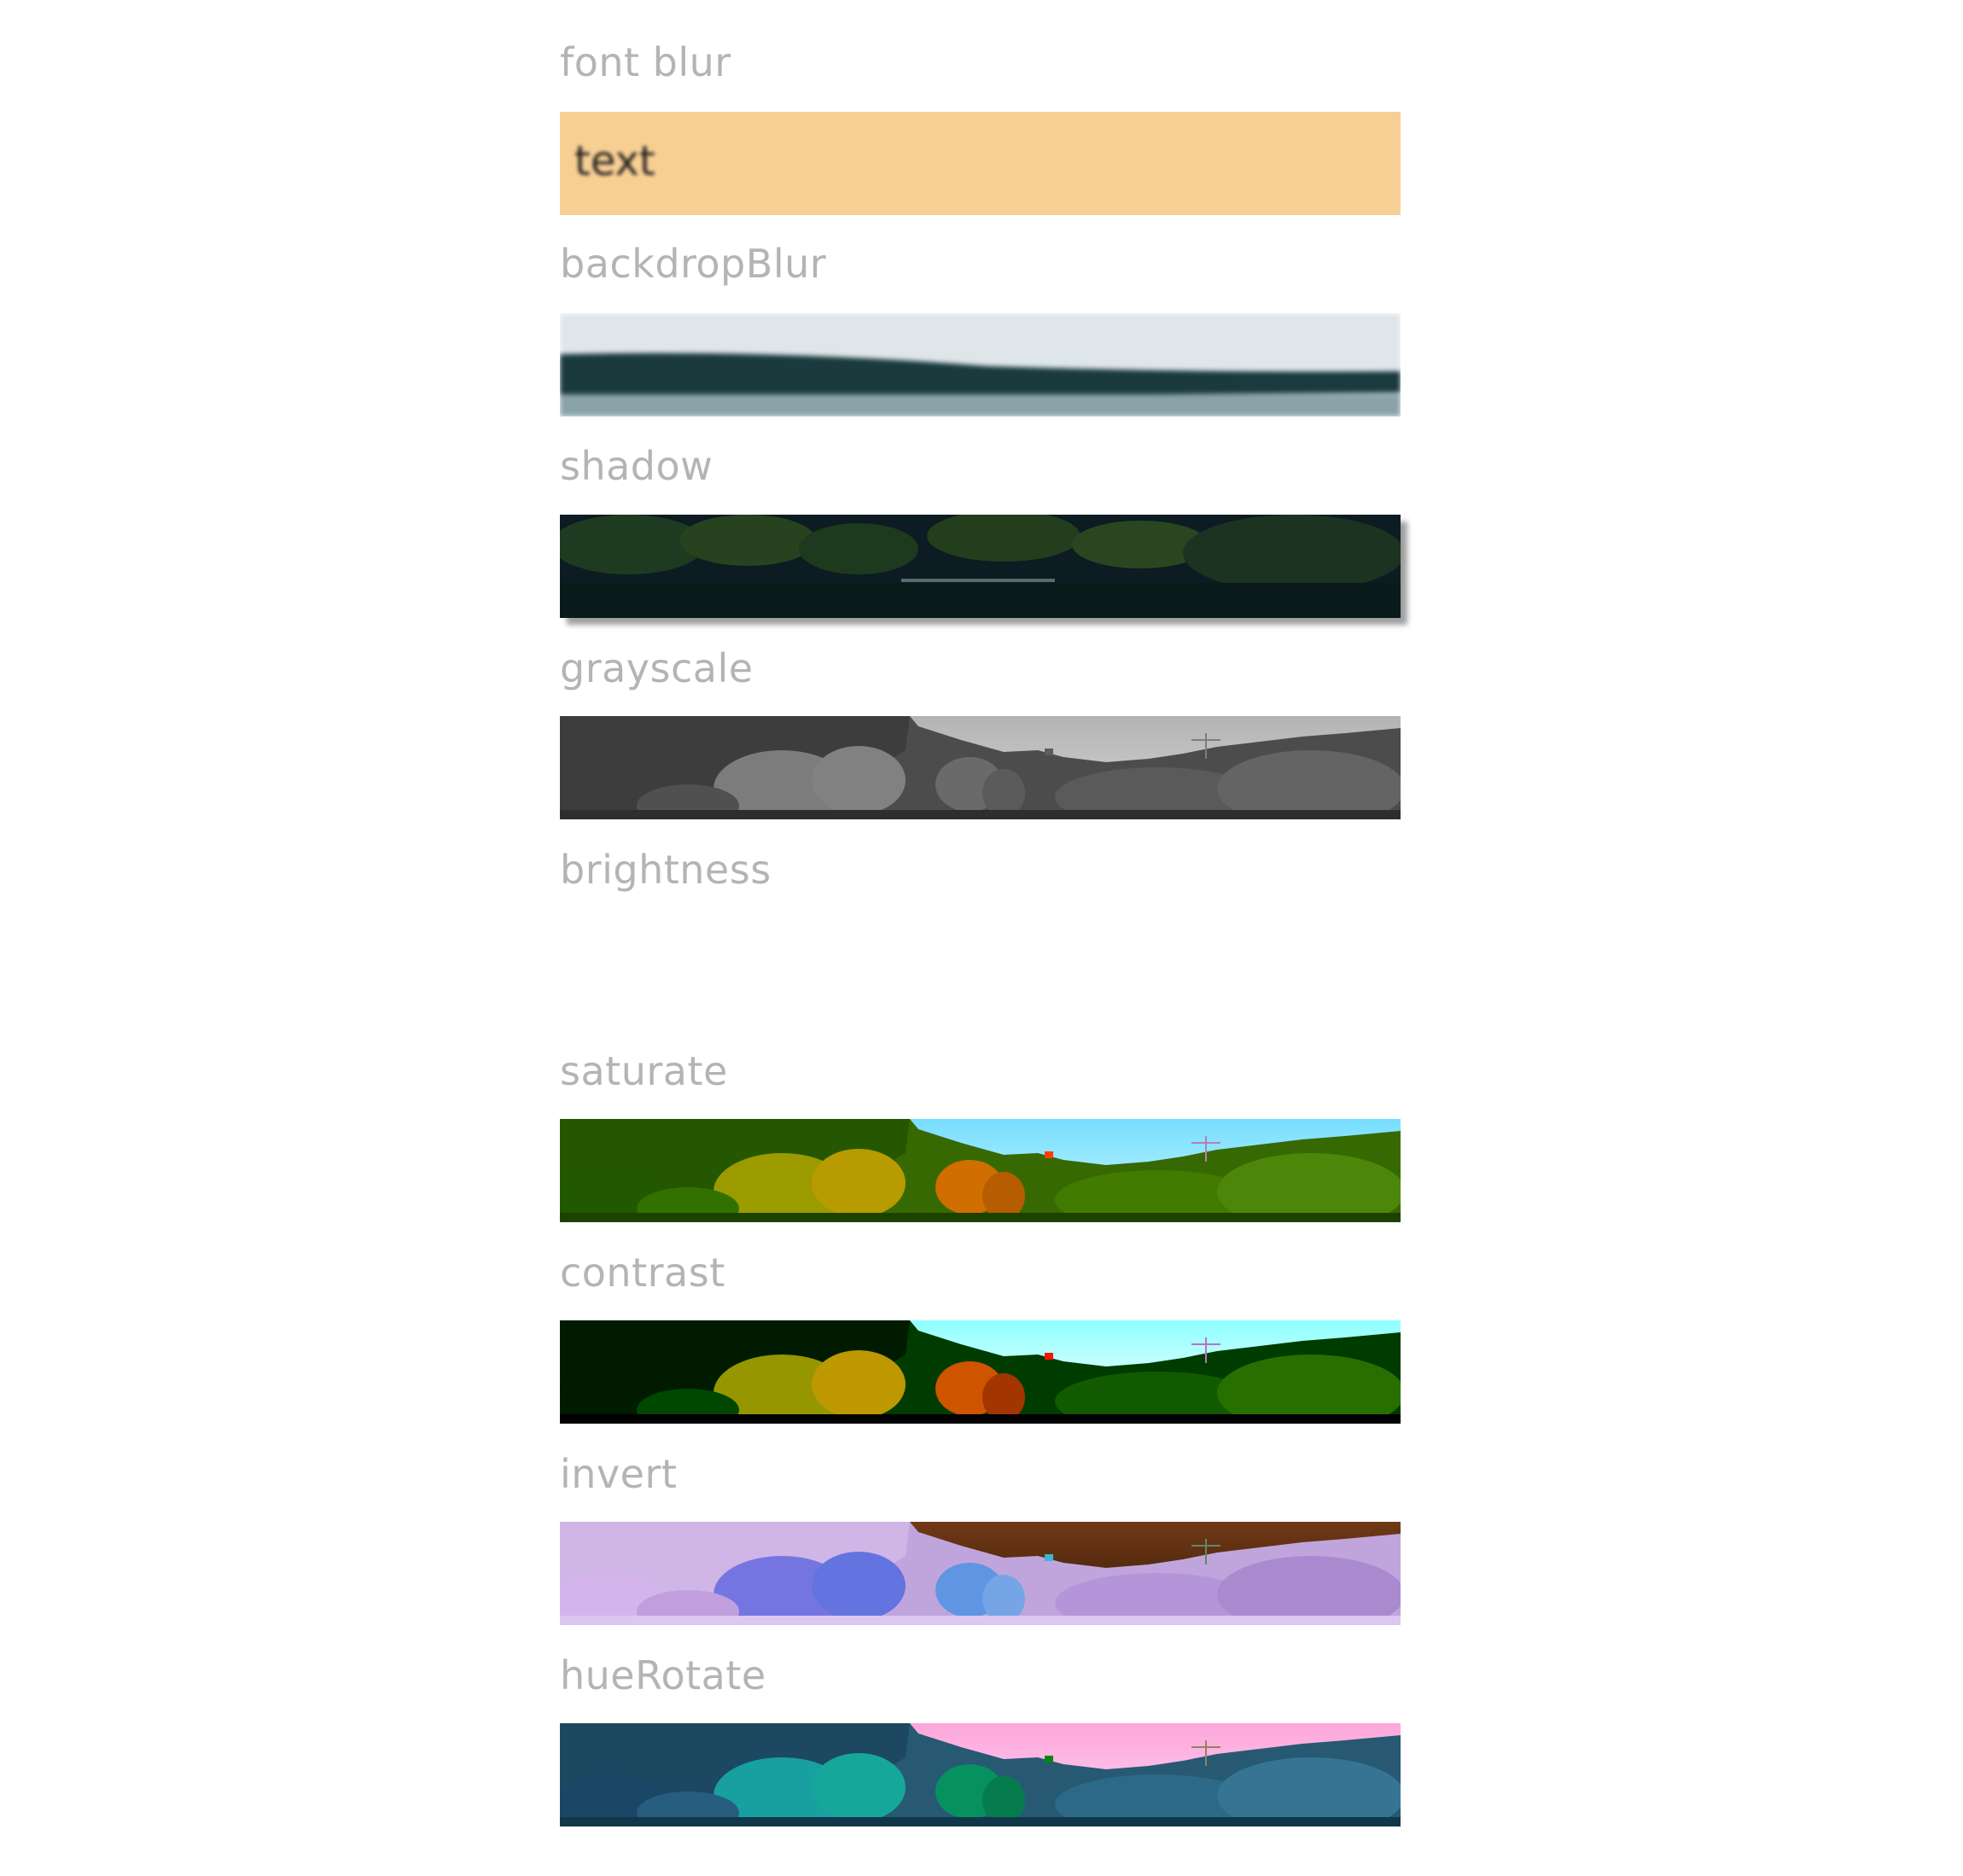 The height and width of the screenshot is (1876, 1963). Describe the element at coordinates (980, 1372) in the screenshot. I see `contrast-image` at that location.